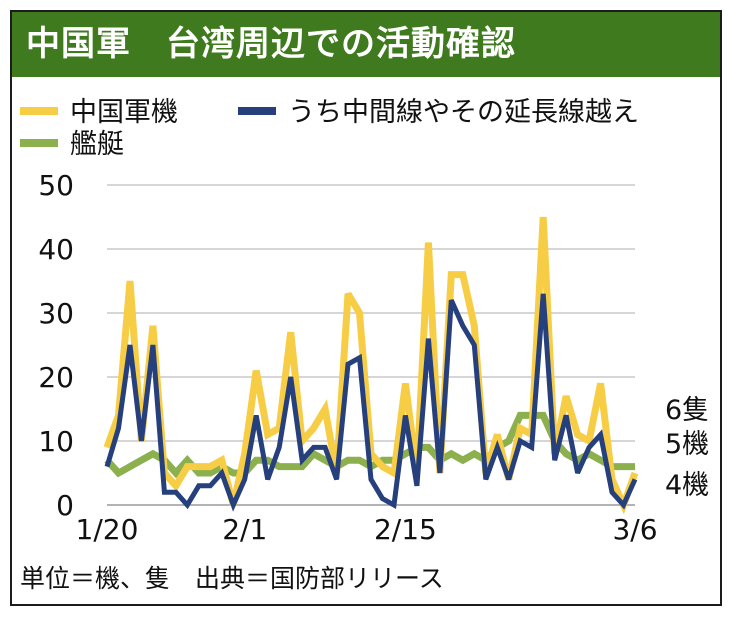 The image size is (736, 620). I want to click on x-tick-label: 1/20, so click(107, 529).